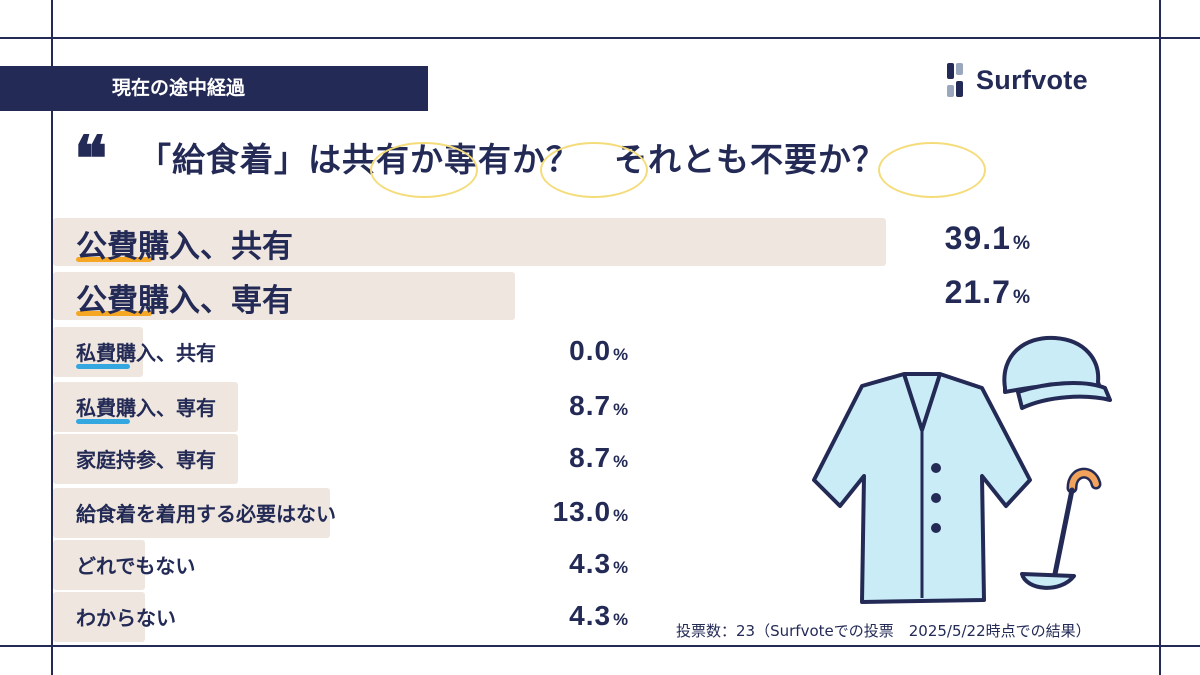 This screenshot has height=675, width=1200. What do you see at coordinates (1021, 297) in the screenshot?
I see `value-unit-2: %` at bounding box center [1021, 297].